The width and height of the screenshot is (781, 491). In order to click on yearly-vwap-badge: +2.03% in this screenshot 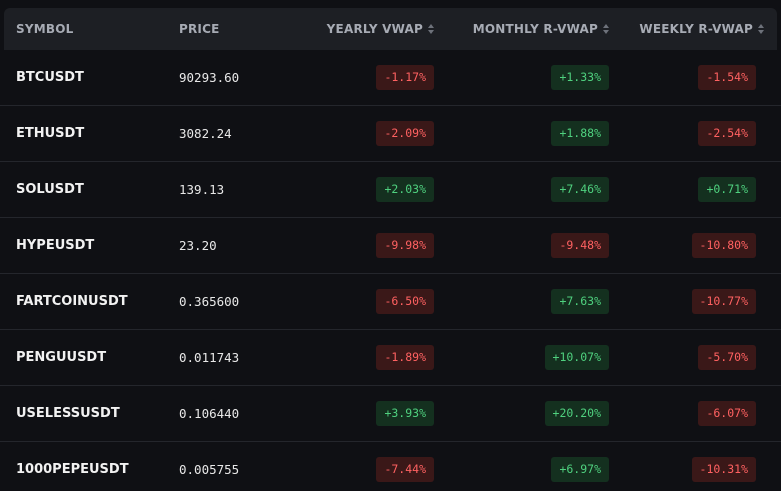, I will do `click(405, 189)`.